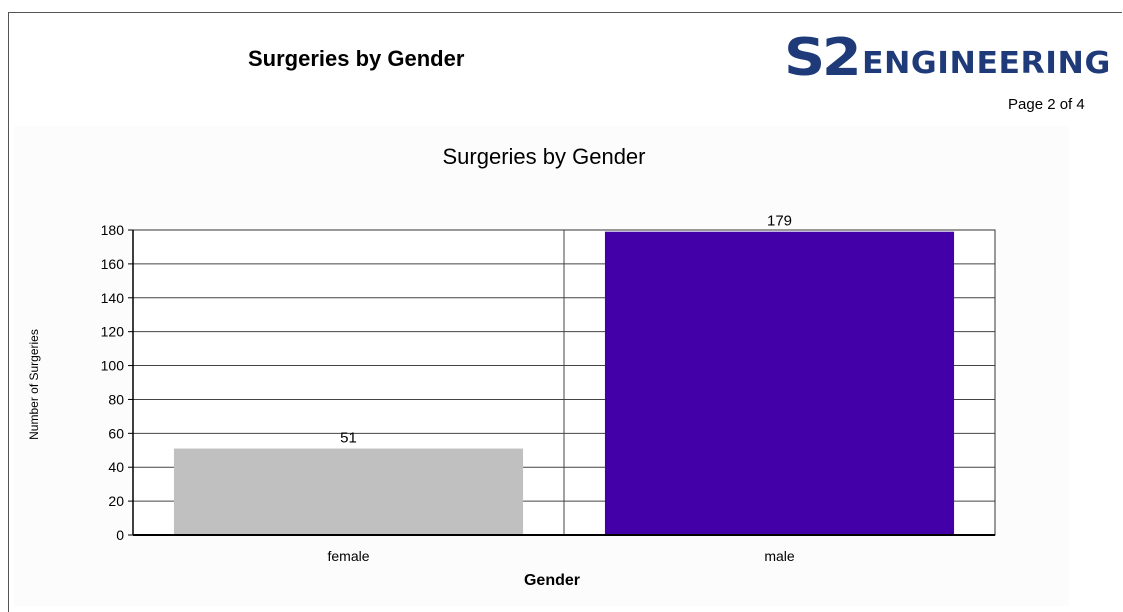  I want to click on logo-mark: S2, so click(823, 58).